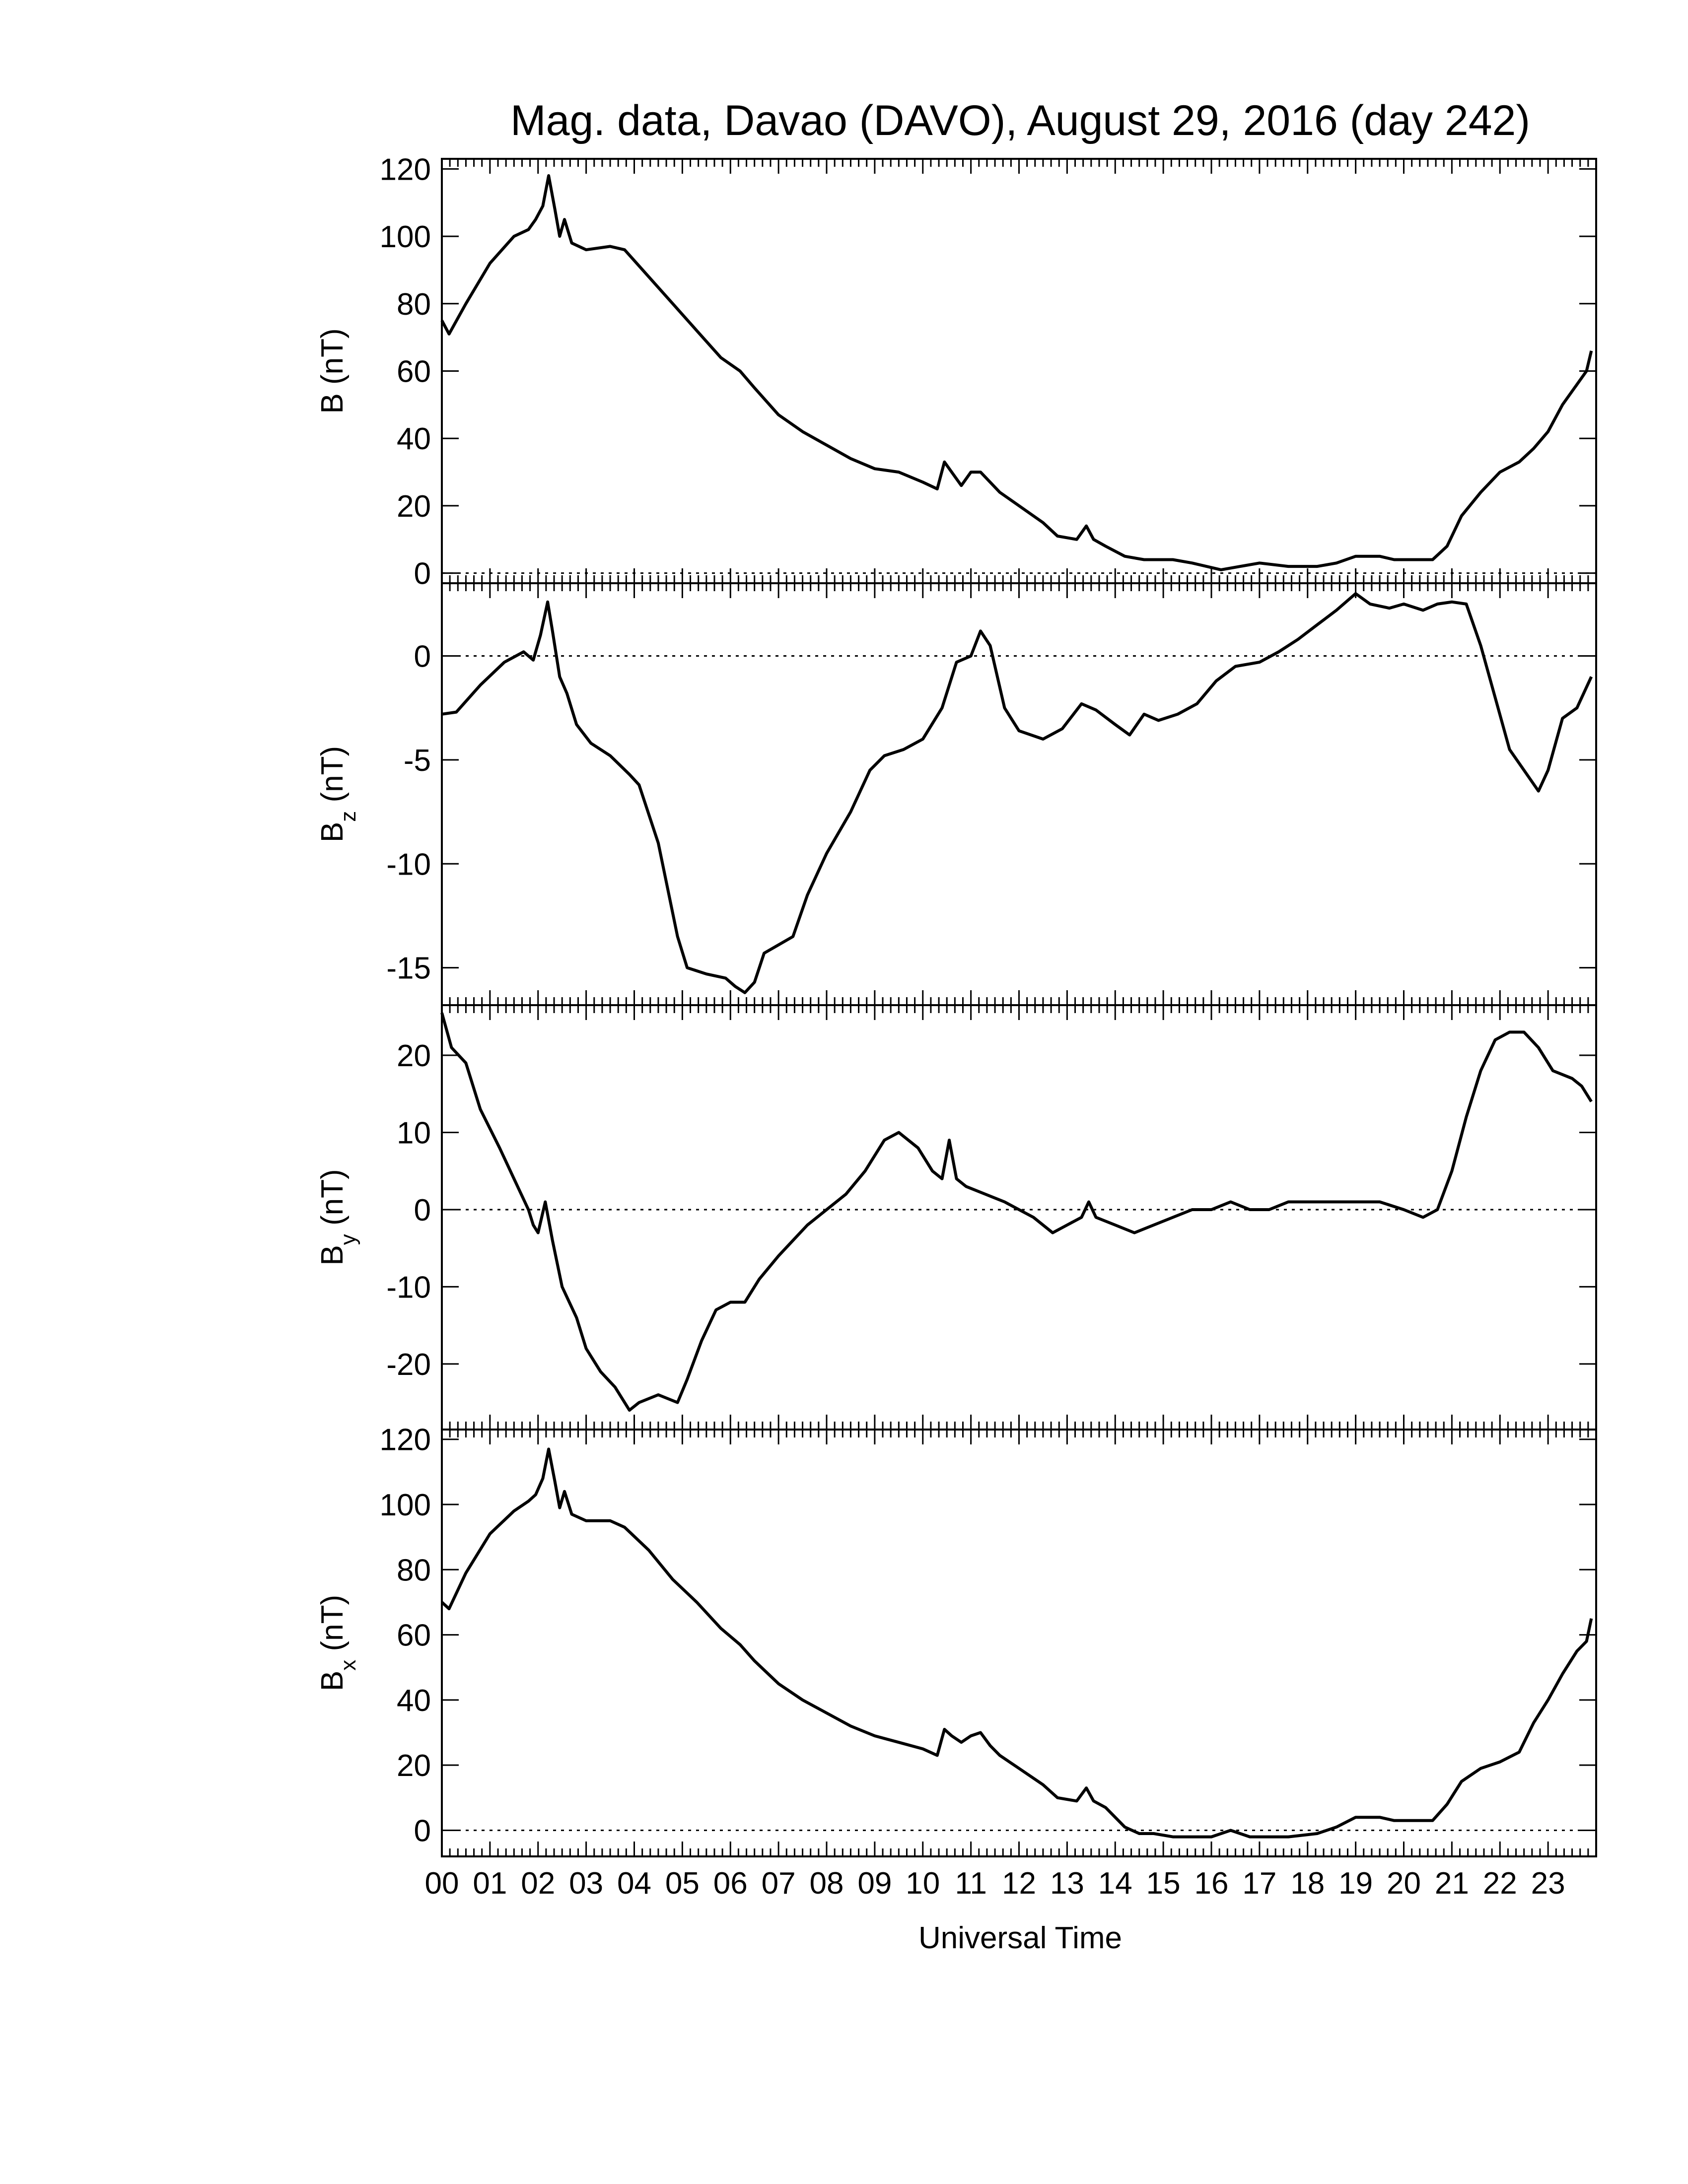 Image resolution: width=1688 pixels, height=2184 pixels. Describe the element at coordinates (1016, 372) in the screenshot. I see `series-line-b` at that location.